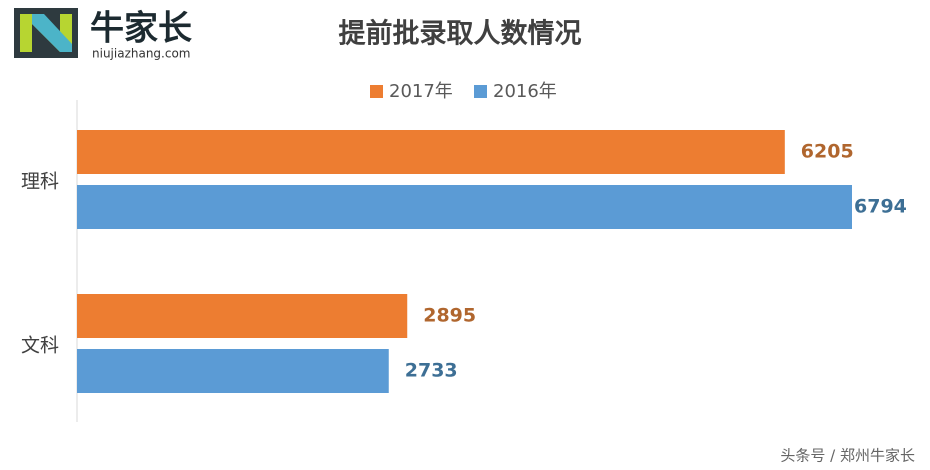 This screenshot has height=470, width=930. I want to click on logo-mark, so click(52, 33).